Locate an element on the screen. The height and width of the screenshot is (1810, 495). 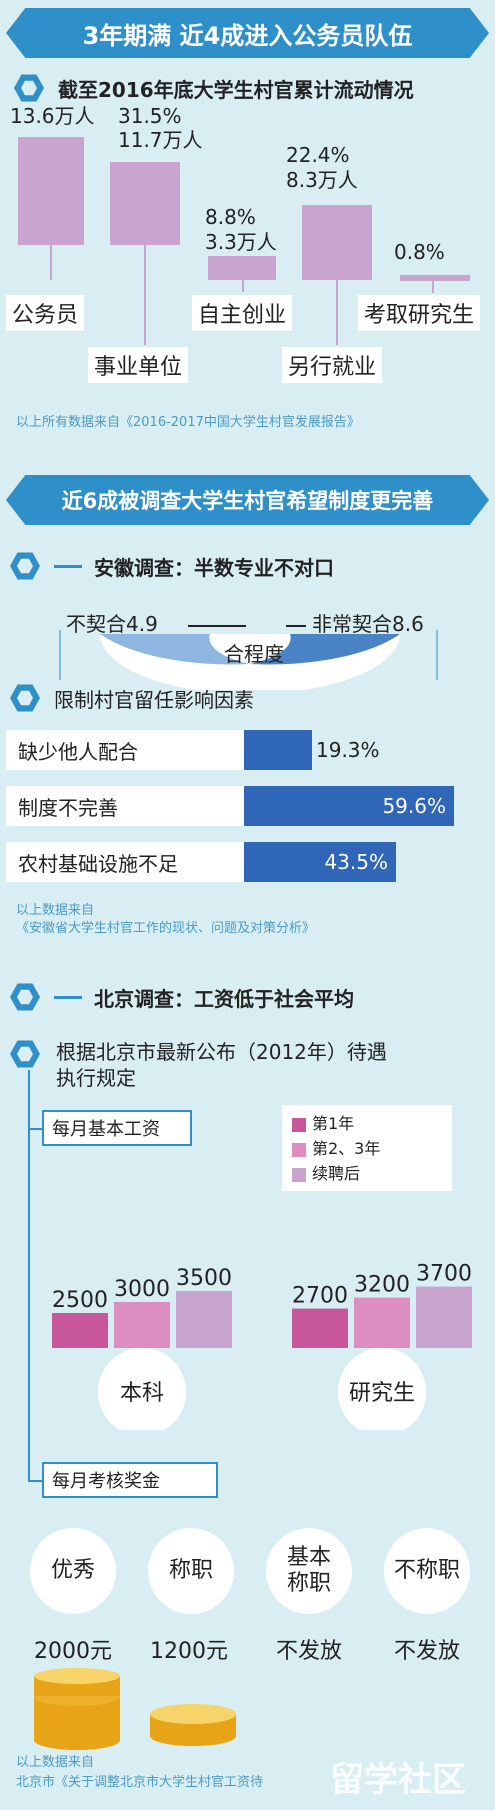
section-title: 北京调查：工资低于社会平均 is located at coordinates (224, 998).